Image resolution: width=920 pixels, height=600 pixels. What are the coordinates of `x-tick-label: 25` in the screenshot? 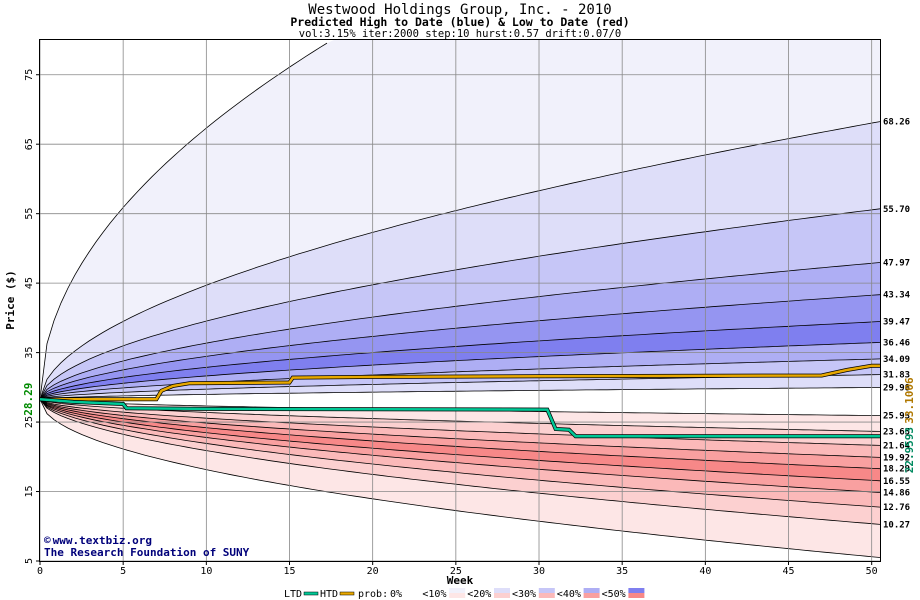 It's located at (456, 571).